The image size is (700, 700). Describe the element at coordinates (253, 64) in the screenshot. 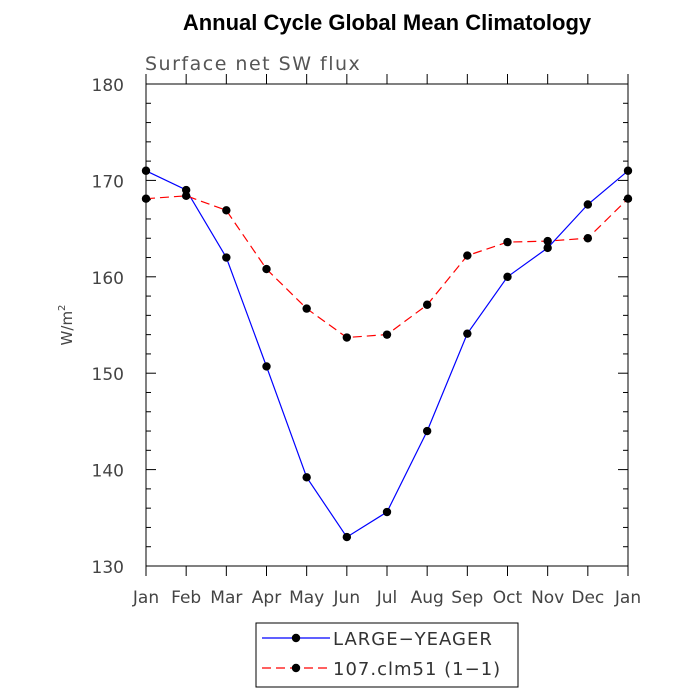

I see `chart-subtitle: Surface net SW flux` at that location.